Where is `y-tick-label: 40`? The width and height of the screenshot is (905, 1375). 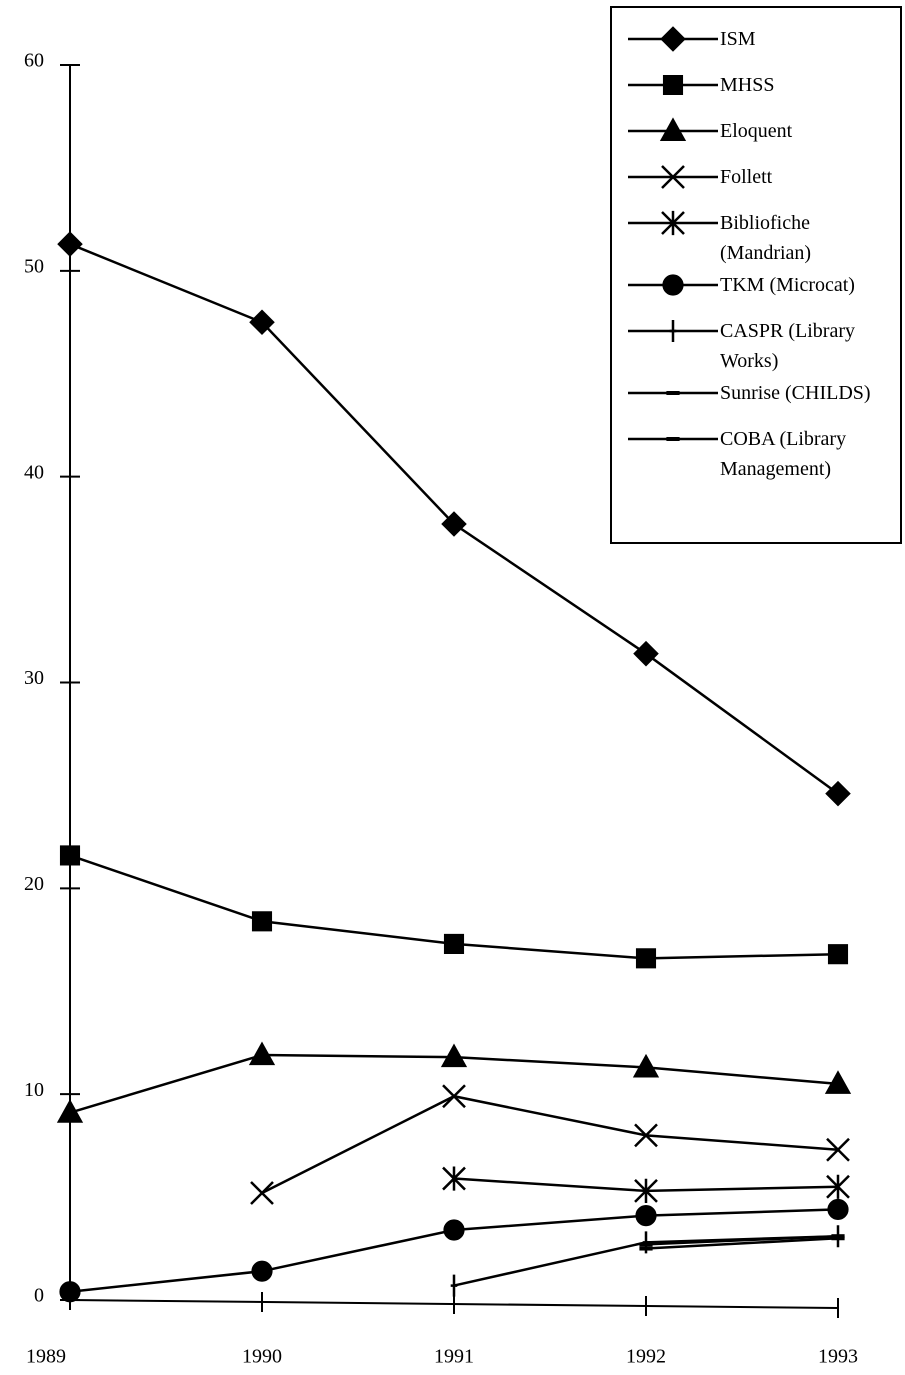 y-tick-label: 40 is located at coordinates (34, 472).